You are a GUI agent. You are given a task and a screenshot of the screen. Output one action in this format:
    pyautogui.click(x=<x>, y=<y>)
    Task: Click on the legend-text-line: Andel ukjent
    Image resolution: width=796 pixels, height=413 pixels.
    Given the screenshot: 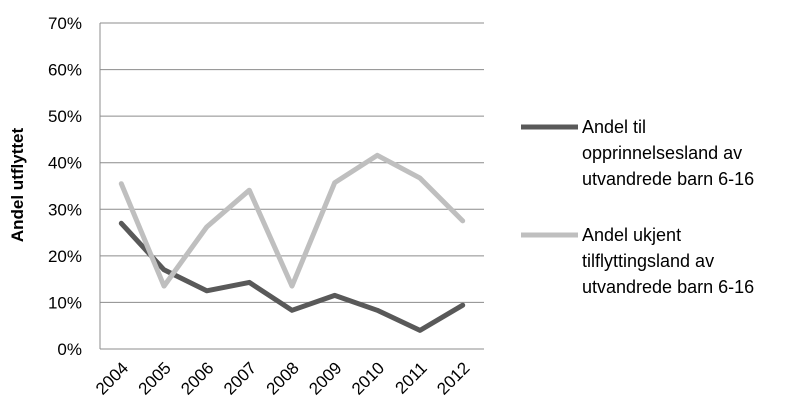 What is the action you would take?
    pyautogui.click(x=631, y=235)
    